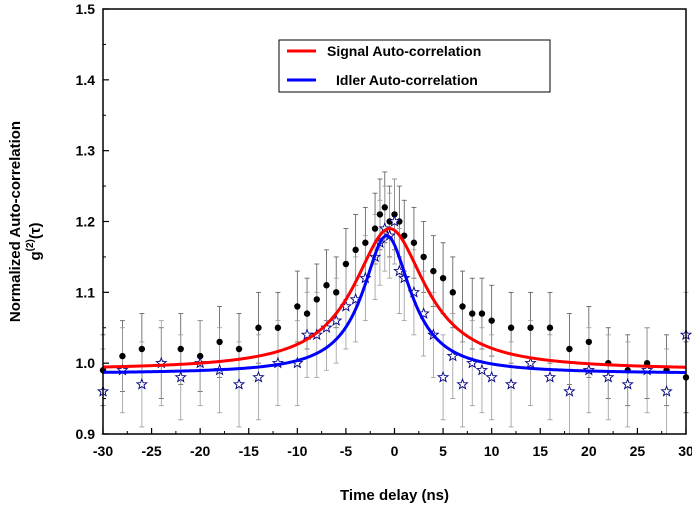  I want to click on y-tick-label: 1.5, so click(86, 9).